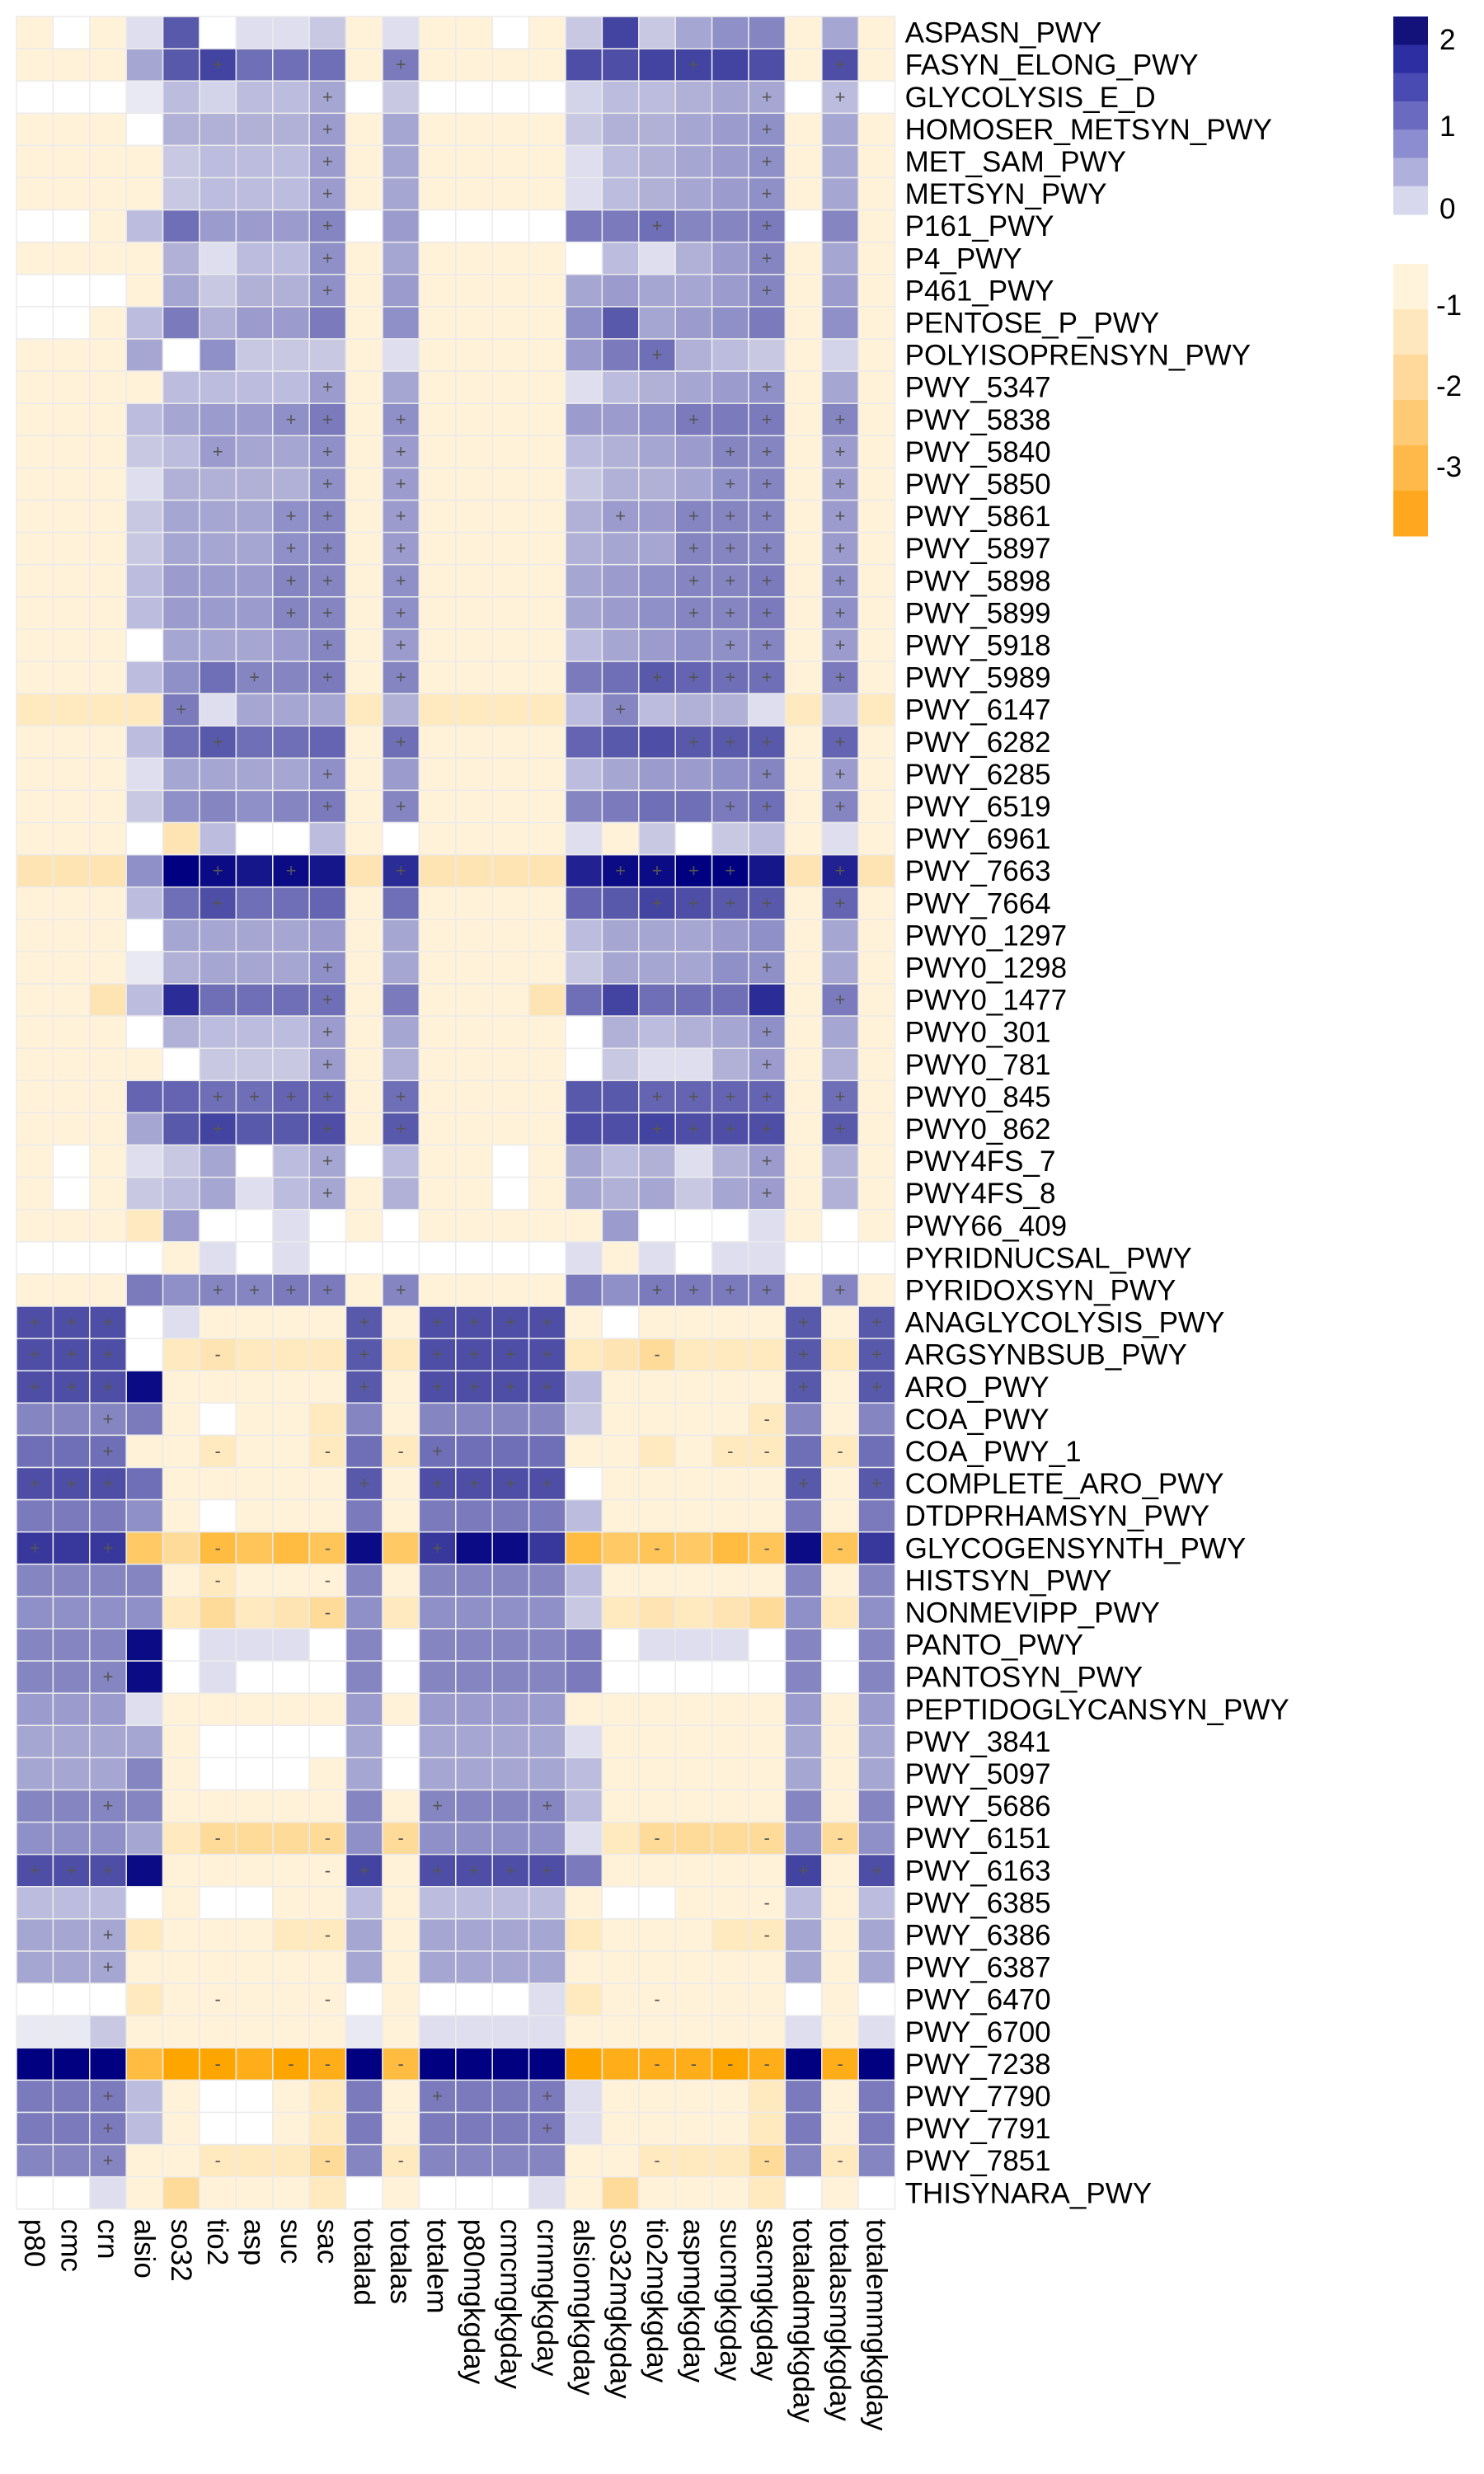  Describe the element at coordinates (978, 1097) in the screenshot. I see `row-label: PWY0_845` at that location.